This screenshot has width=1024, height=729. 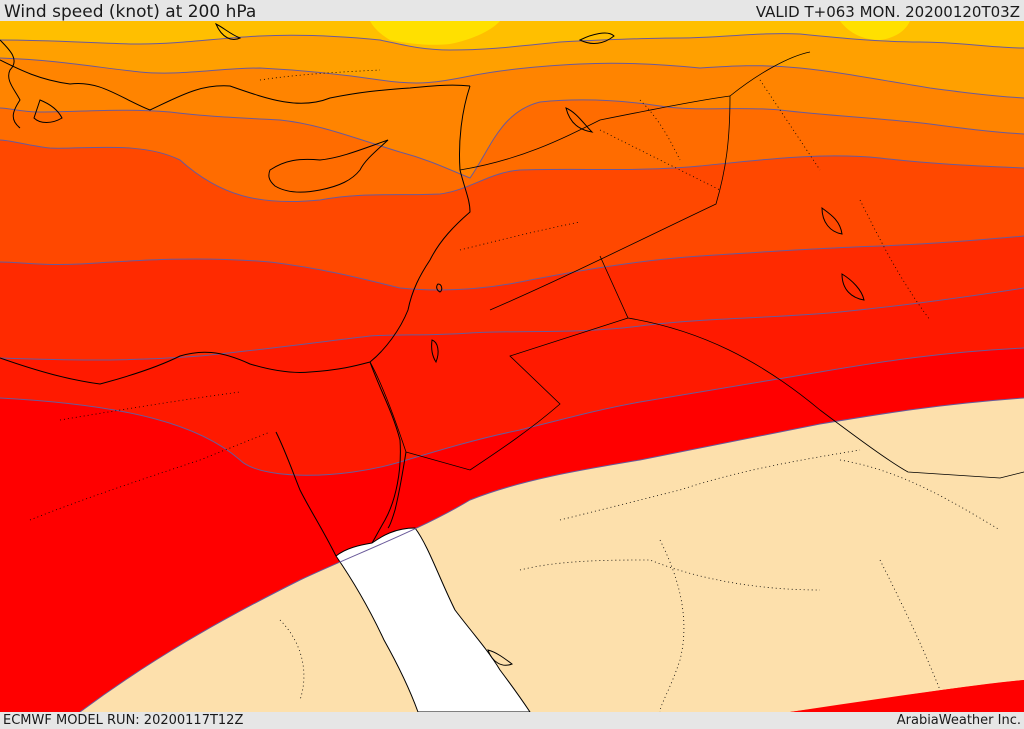 What do you see at coordinates (433, 619) in the screenshot?
I see `red-sea` at bounding box center [433, 619].